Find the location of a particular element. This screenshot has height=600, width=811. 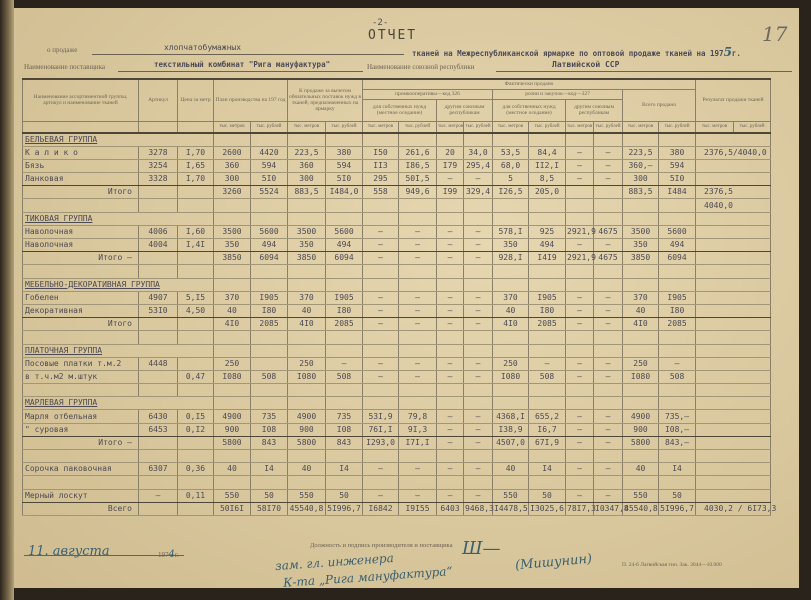

value-cell: 20 is located at coordinates (450, 153).